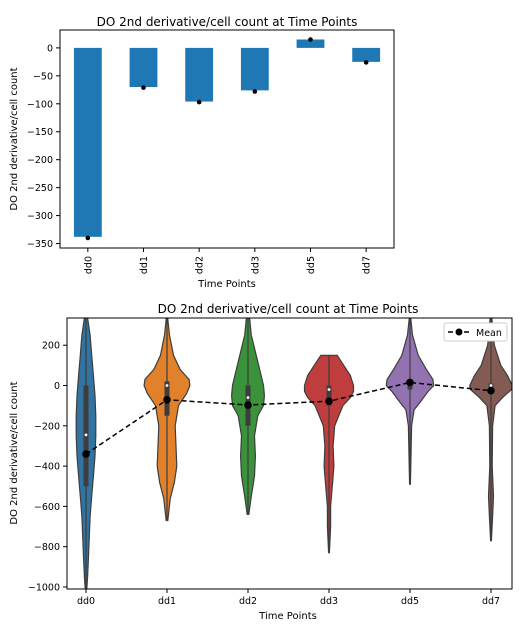 This screenshot has height=630, width=532. I want to click on mean-marker-dd2, so click(248, 405).